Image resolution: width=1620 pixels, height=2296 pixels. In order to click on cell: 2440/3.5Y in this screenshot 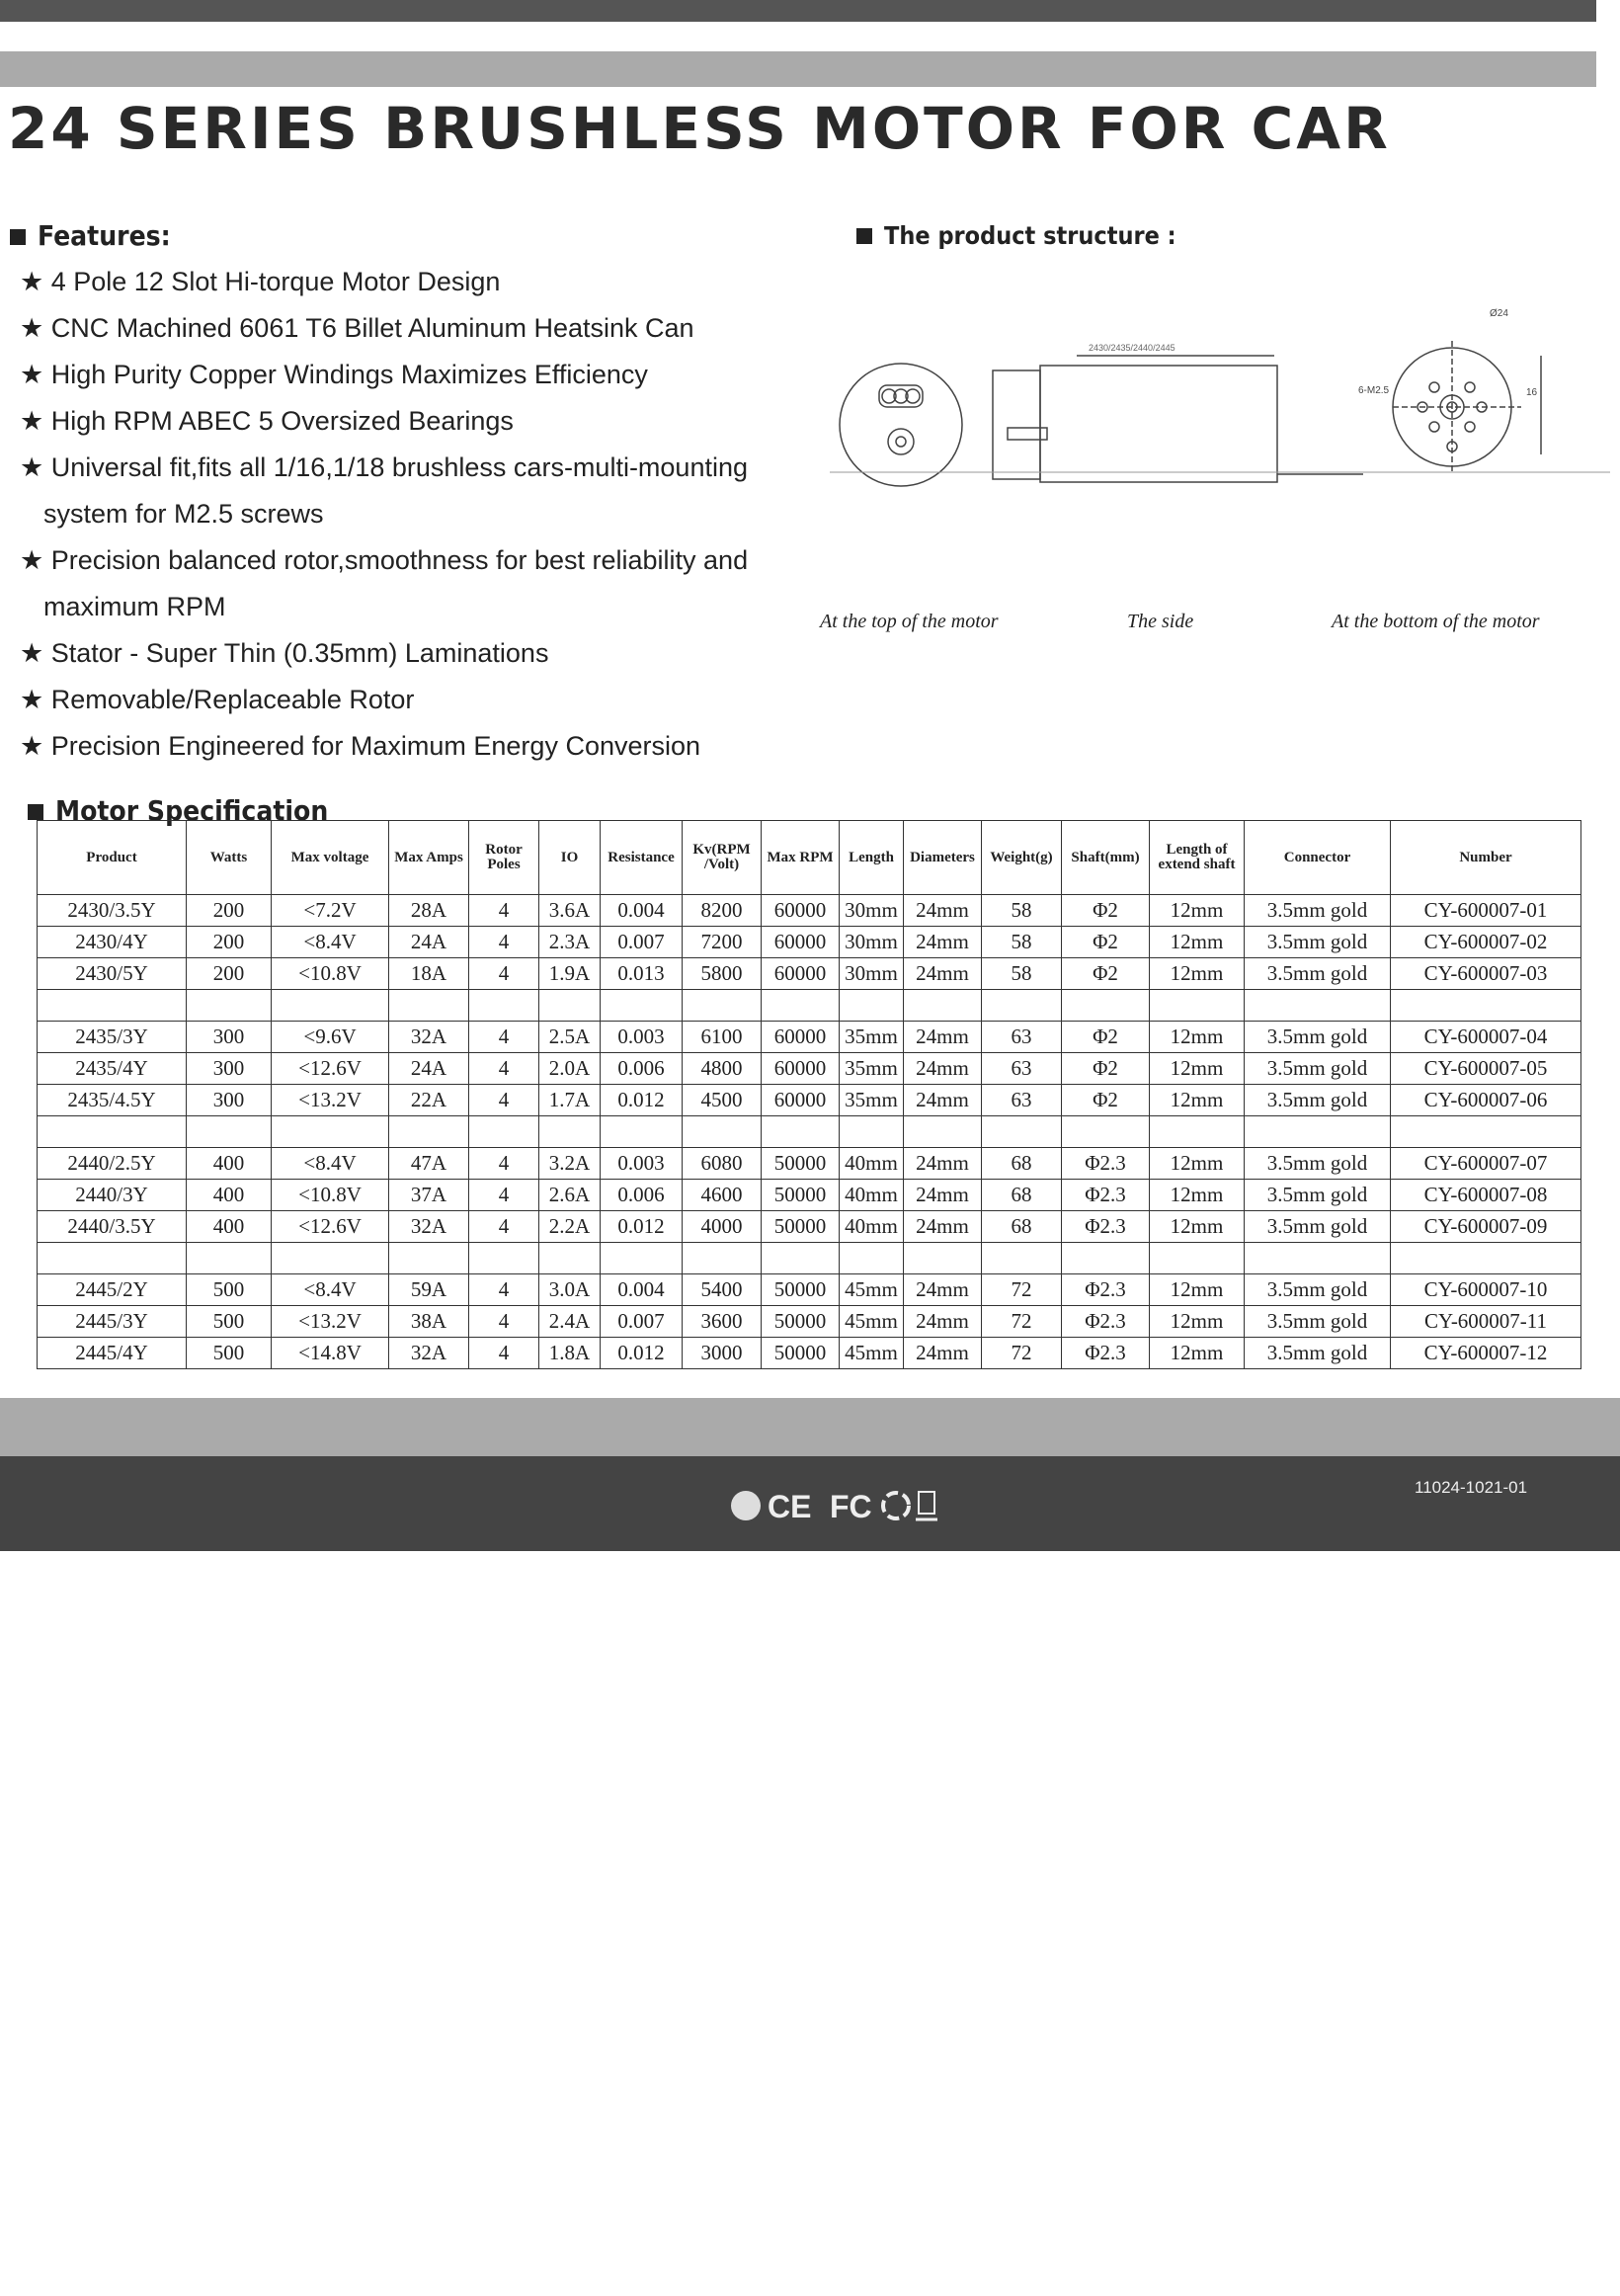, I will do `click(112, 1226)`.